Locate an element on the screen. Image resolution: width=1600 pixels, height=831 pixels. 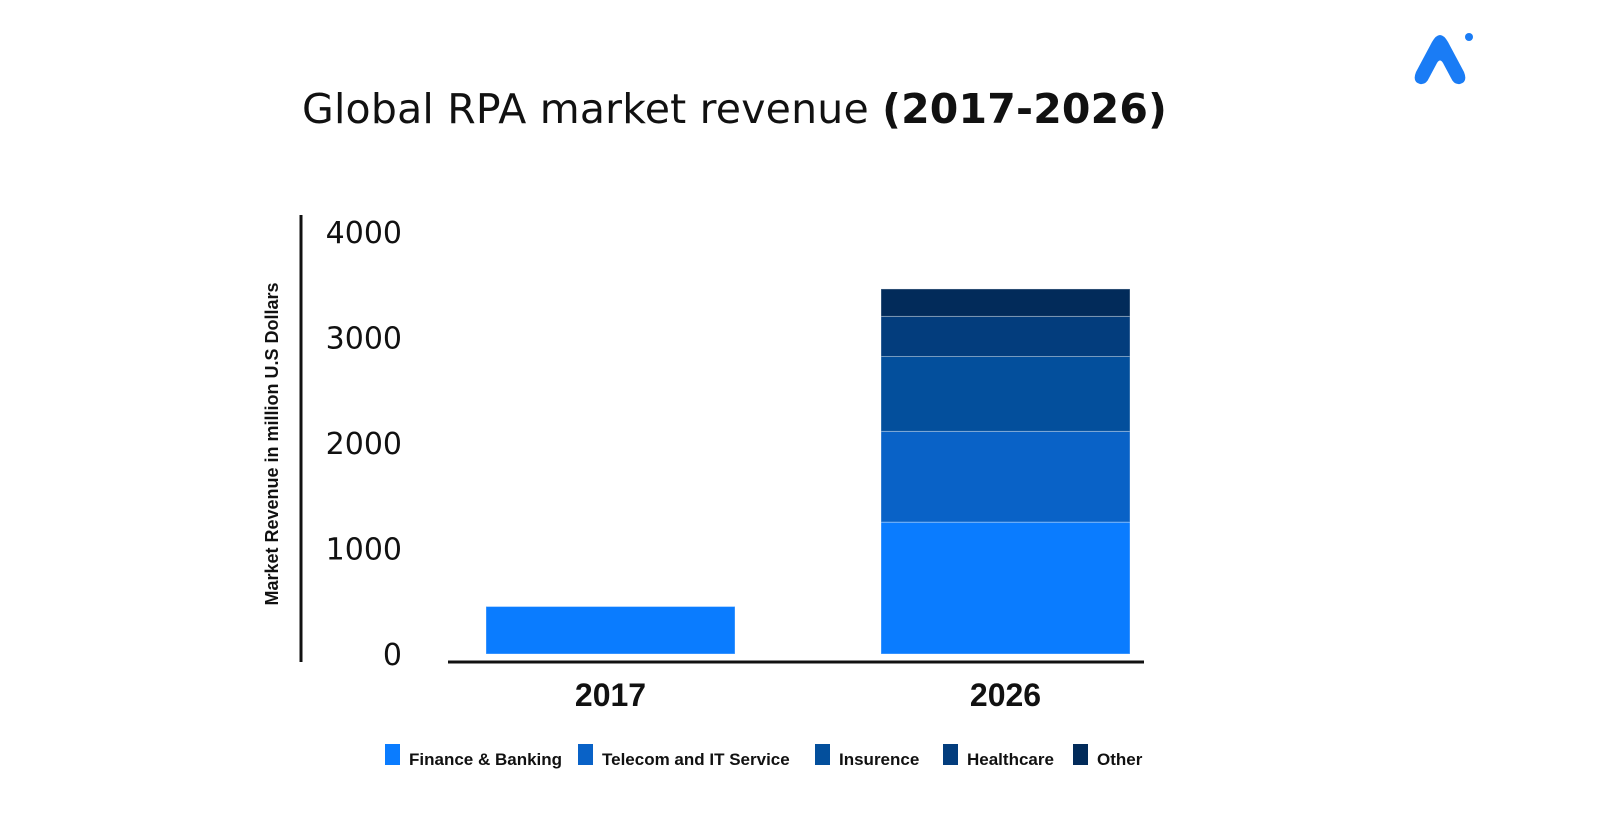
legend-item: Healthcare is located at coordinates (998, 757).